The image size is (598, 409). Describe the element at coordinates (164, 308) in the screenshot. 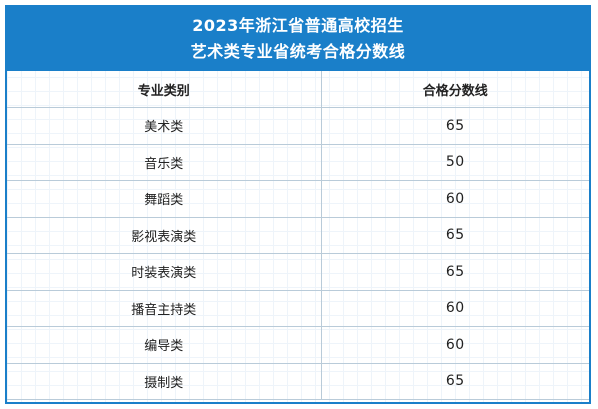

I see `category-cell: 播音主持类` at that location.